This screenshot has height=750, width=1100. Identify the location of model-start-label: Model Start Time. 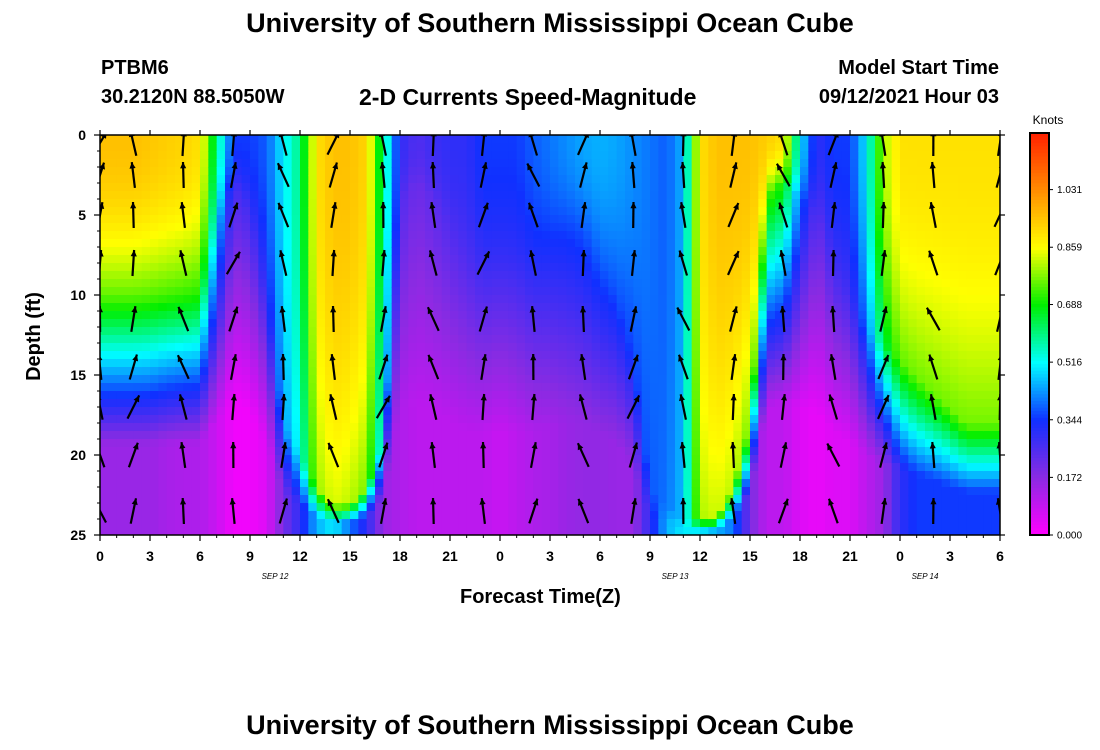
(918, 68).